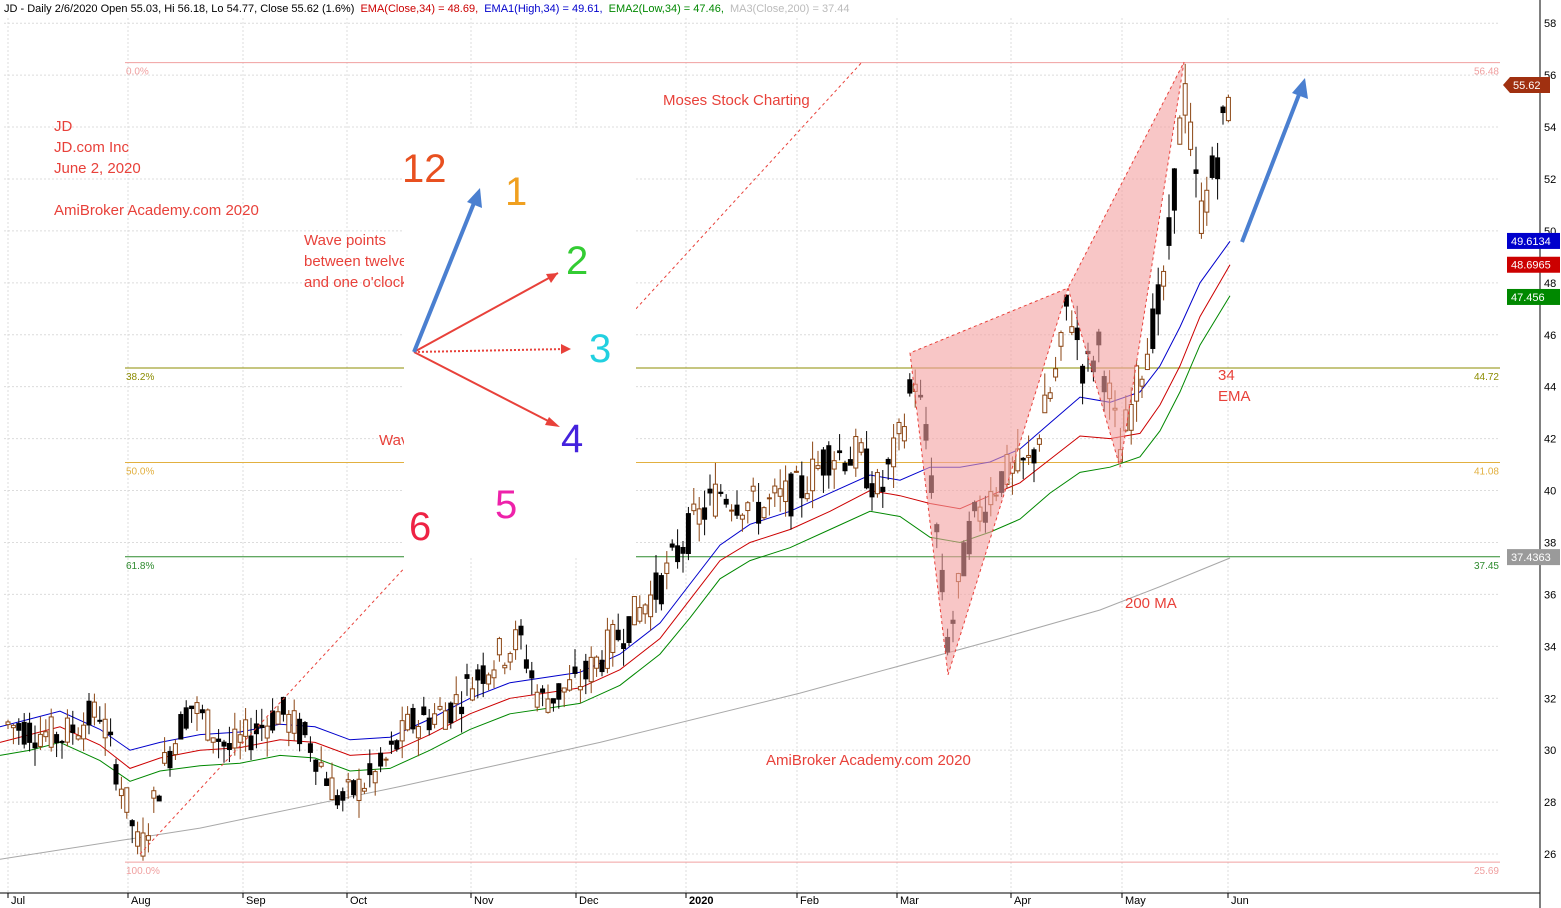  Describe the element at coordinates (1486, 472) in the screenshot. I see `fib-price-label: 41.08` at that location.